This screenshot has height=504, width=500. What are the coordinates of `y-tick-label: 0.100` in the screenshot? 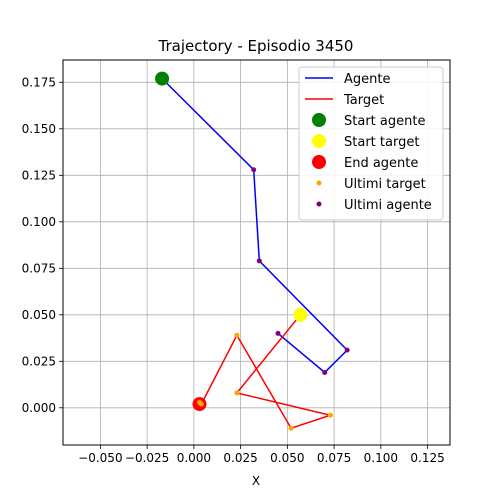 It's located at (39, 222).